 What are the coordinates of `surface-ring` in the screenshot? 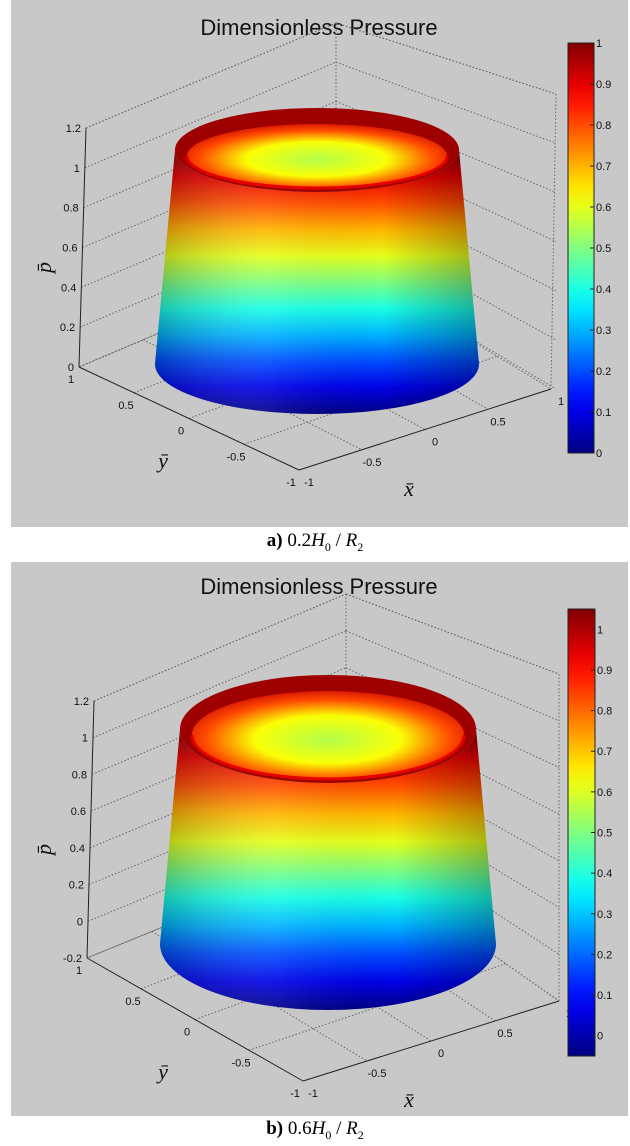 It's located at (317, 261).